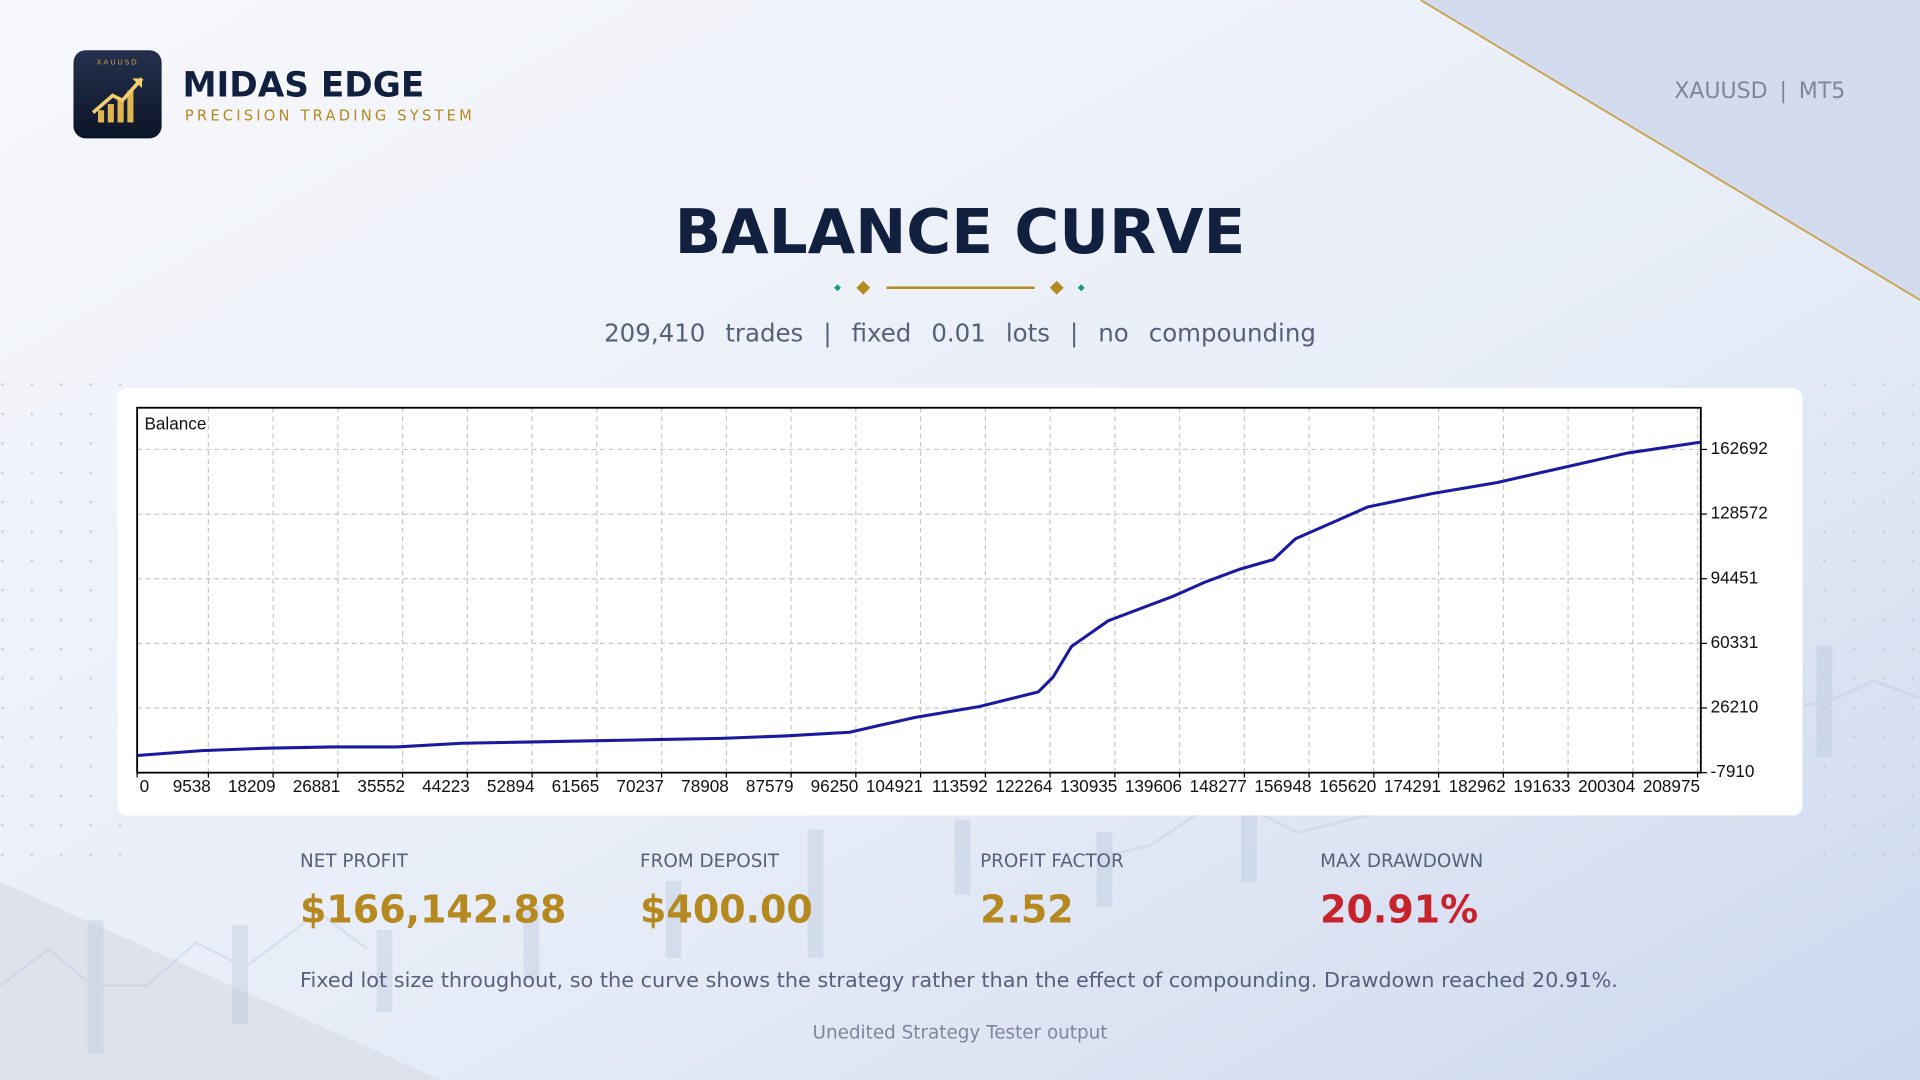  I want to click on logo-bars, so click(115, 106).